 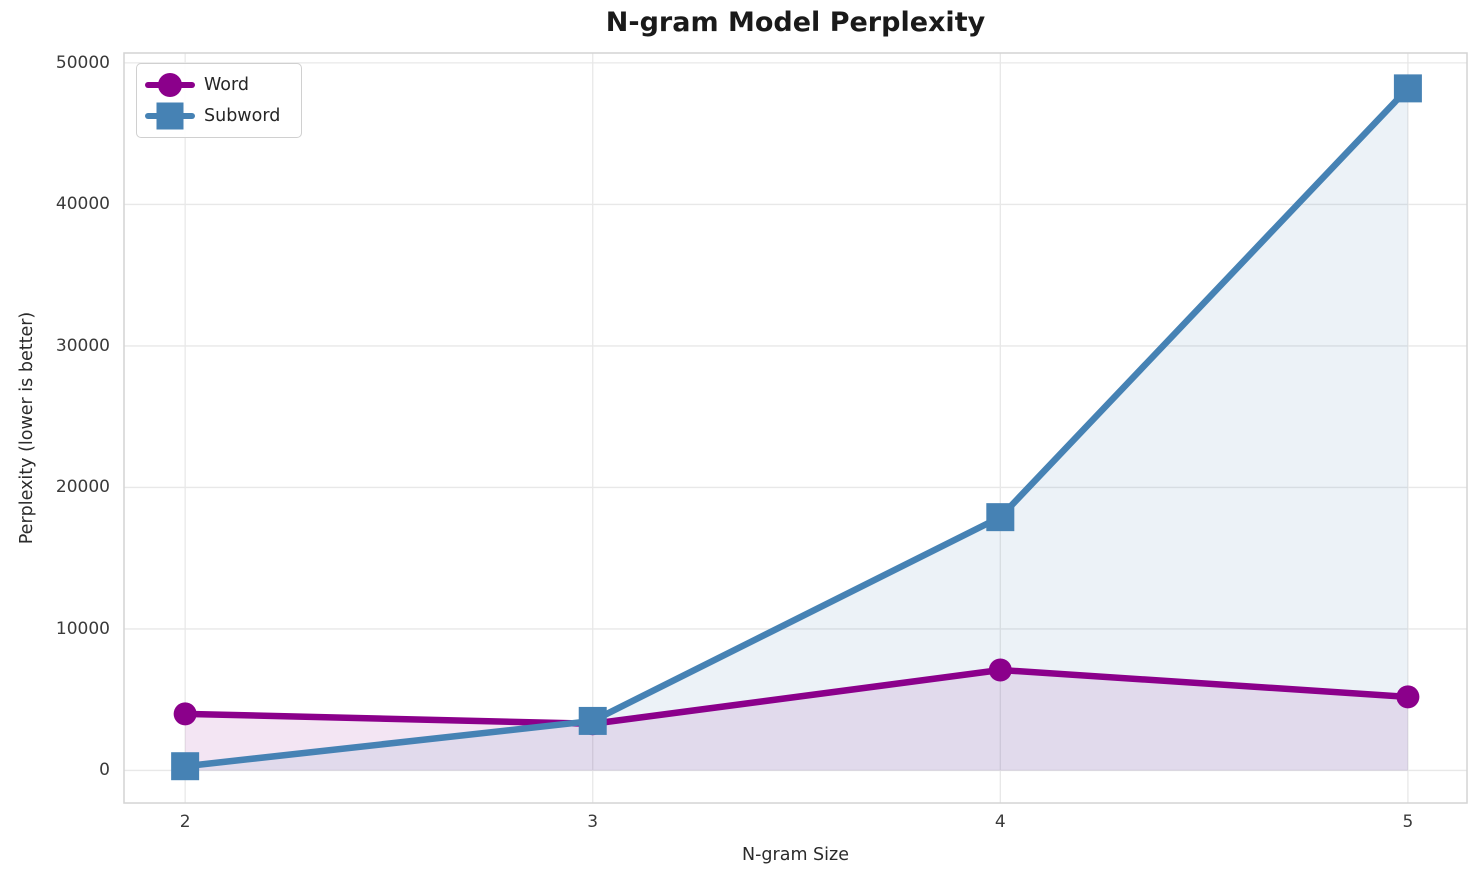 What do you see at coordinates (170, 116) in the screenshot?
I see `subword-legend-square-marker-icon` at bounding box center [170, 116].